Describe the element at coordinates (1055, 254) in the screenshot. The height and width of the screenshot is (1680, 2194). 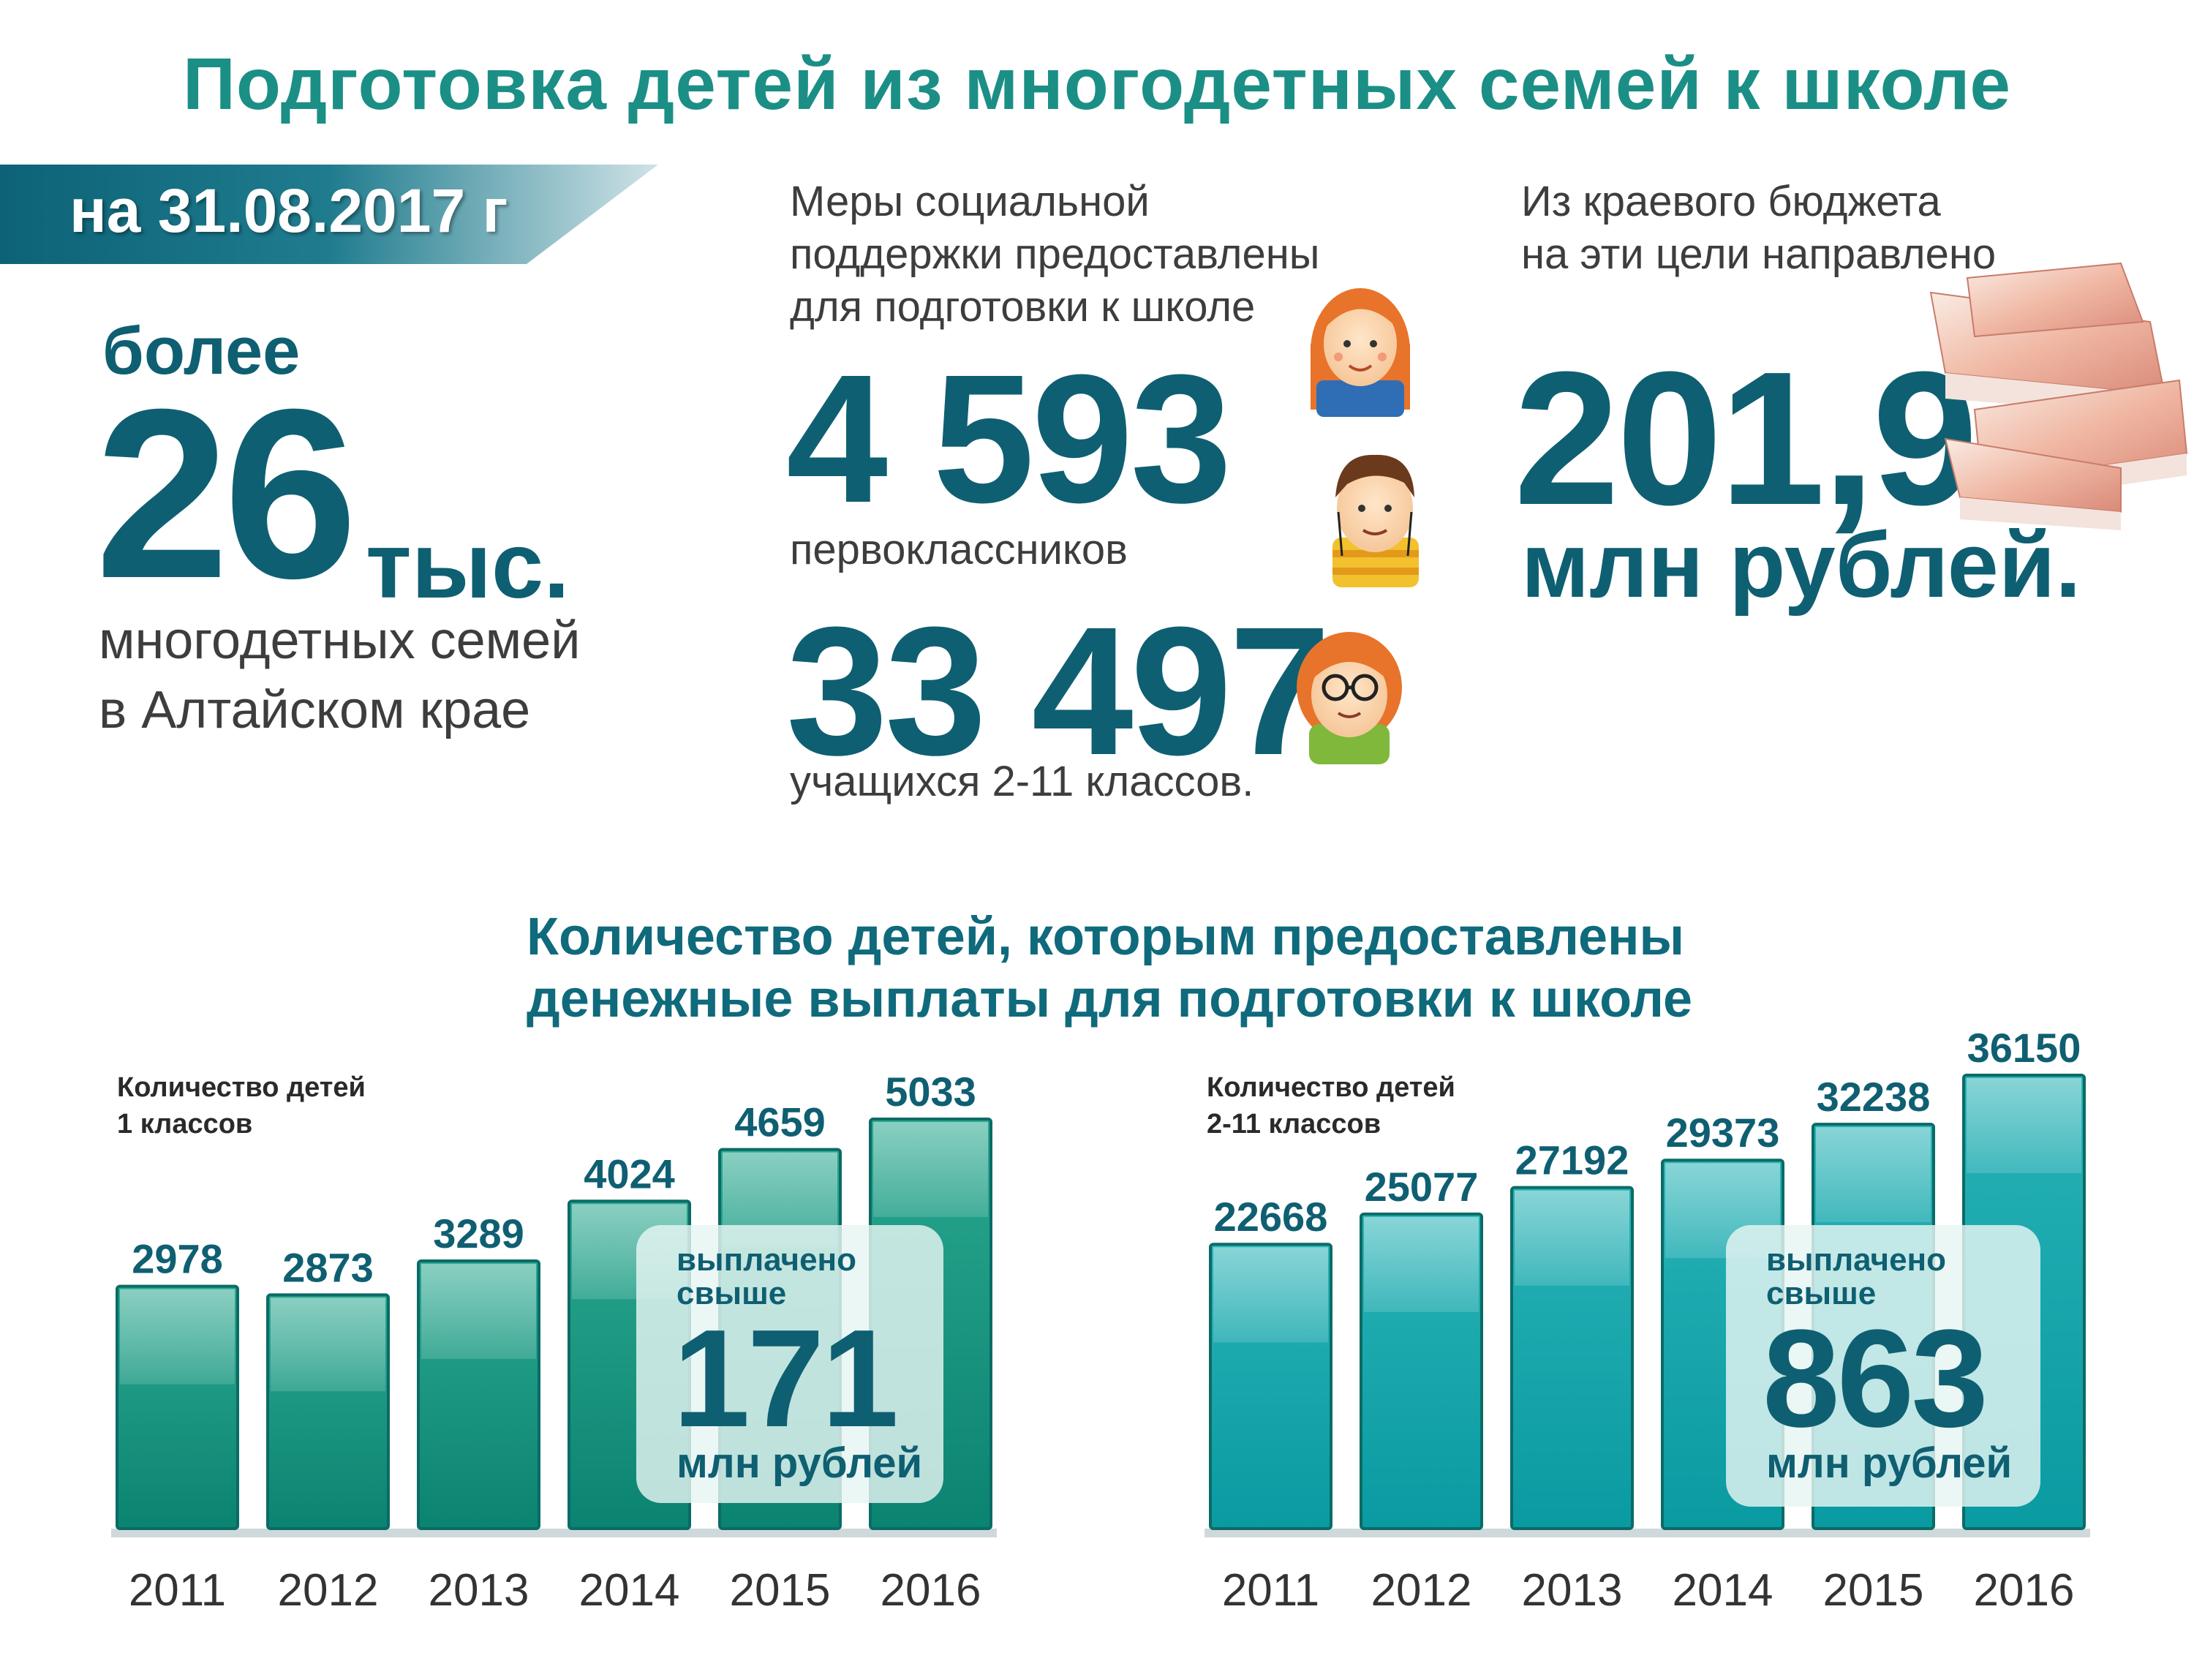
I see `support-label-line2: поддержки предоставлены` at that location.